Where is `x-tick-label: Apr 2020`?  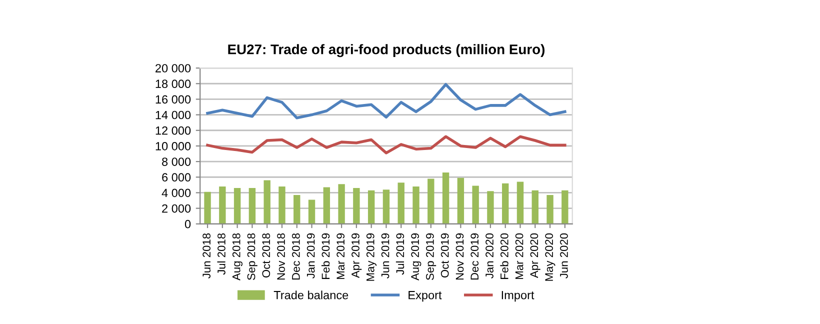
x-tick-label: Apr 2020 is located at coordinates (535, 255).